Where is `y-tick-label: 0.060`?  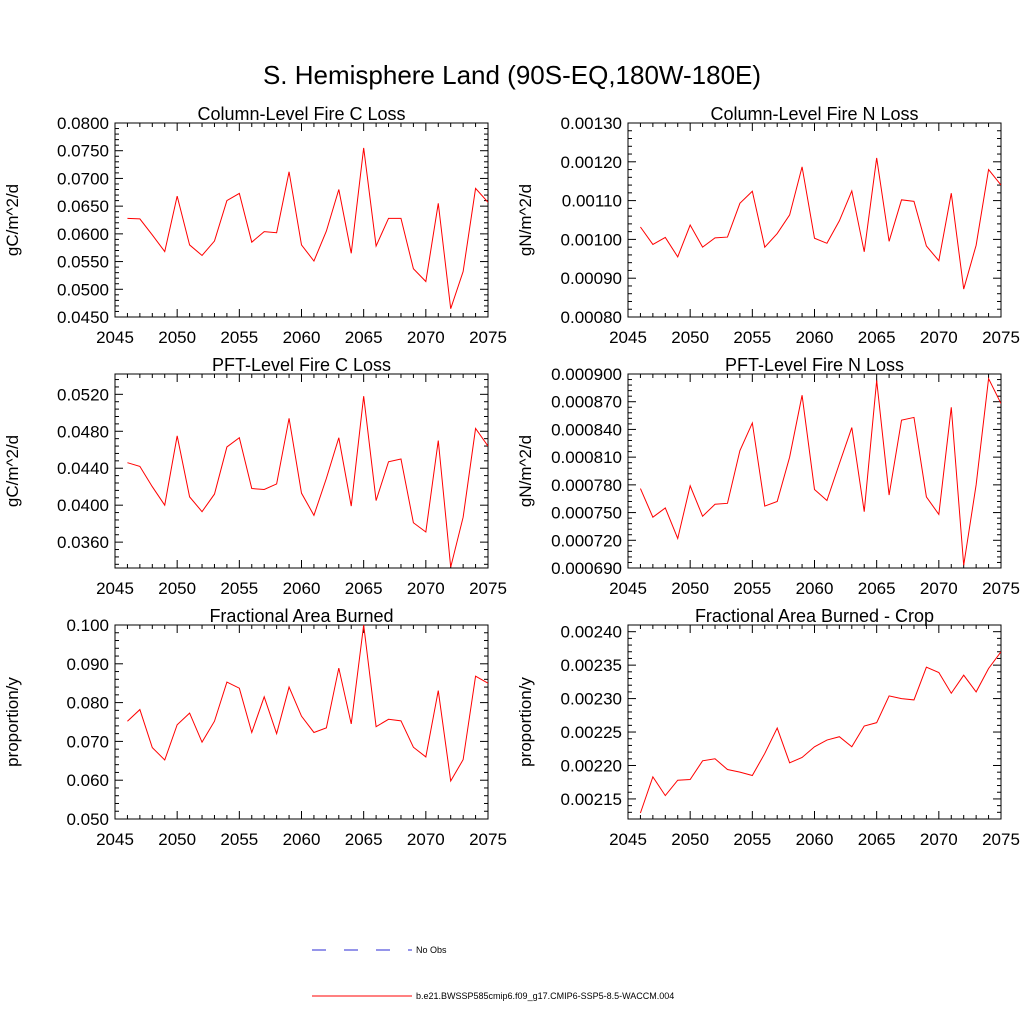
y-tick-label: 0.060 is located at coordinates (87, 780).